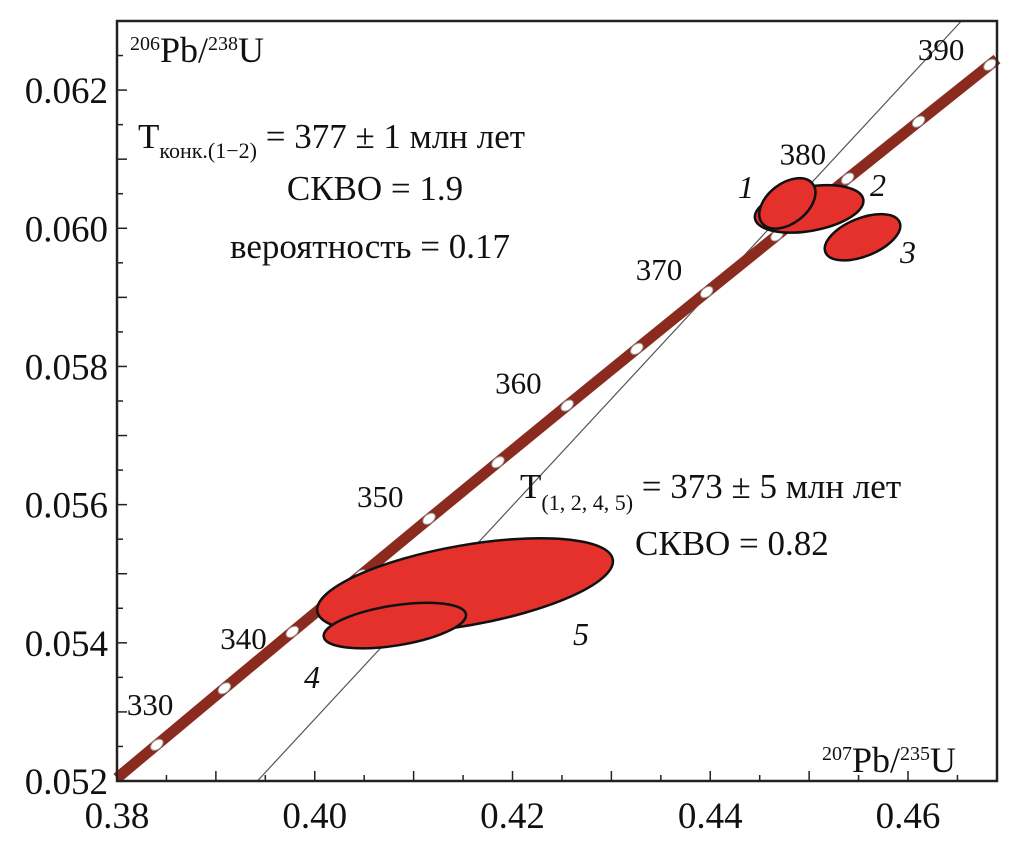 This screenshot has height=844, width=1010. Describe the element at coordinates (312, 677) in the screenshot. I see `ellipse-label: 4` at that location.